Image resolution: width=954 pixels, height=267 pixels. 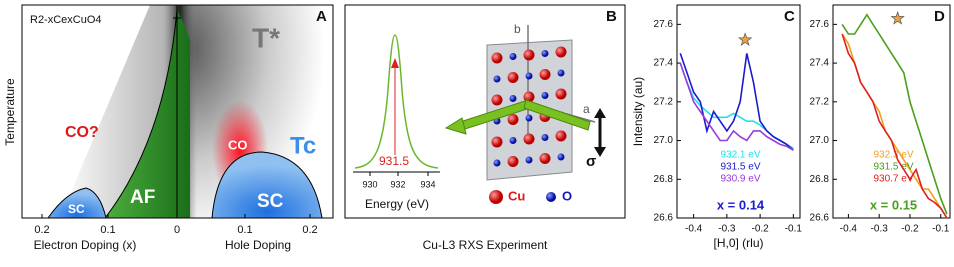 I want to click on legend-entry: 932.3 eV, so click(x=893, y=155).